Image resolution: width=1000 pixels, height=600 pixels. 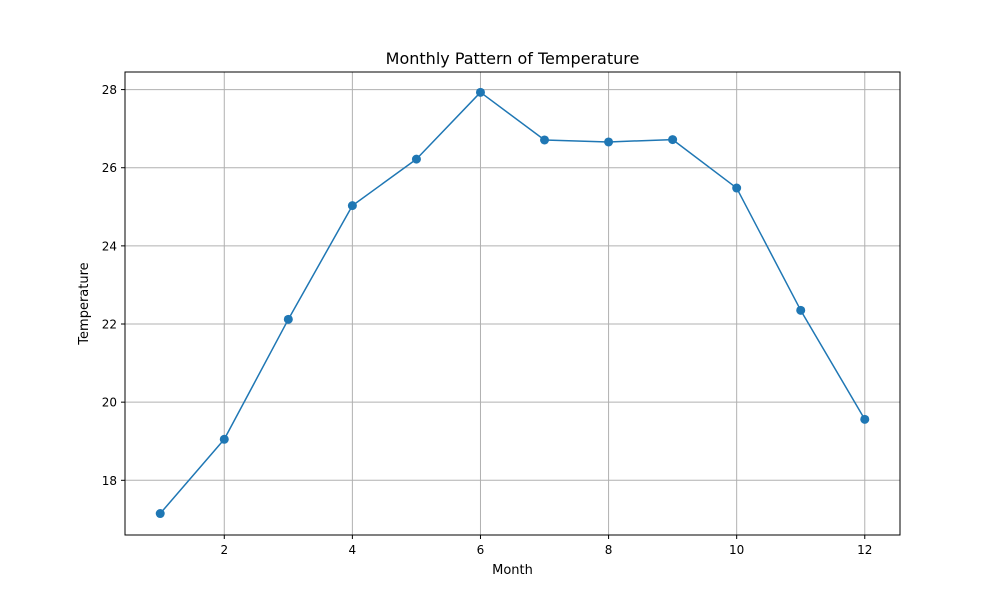 I want to click on y-tick-label: 26, so click(x=109, y=168).